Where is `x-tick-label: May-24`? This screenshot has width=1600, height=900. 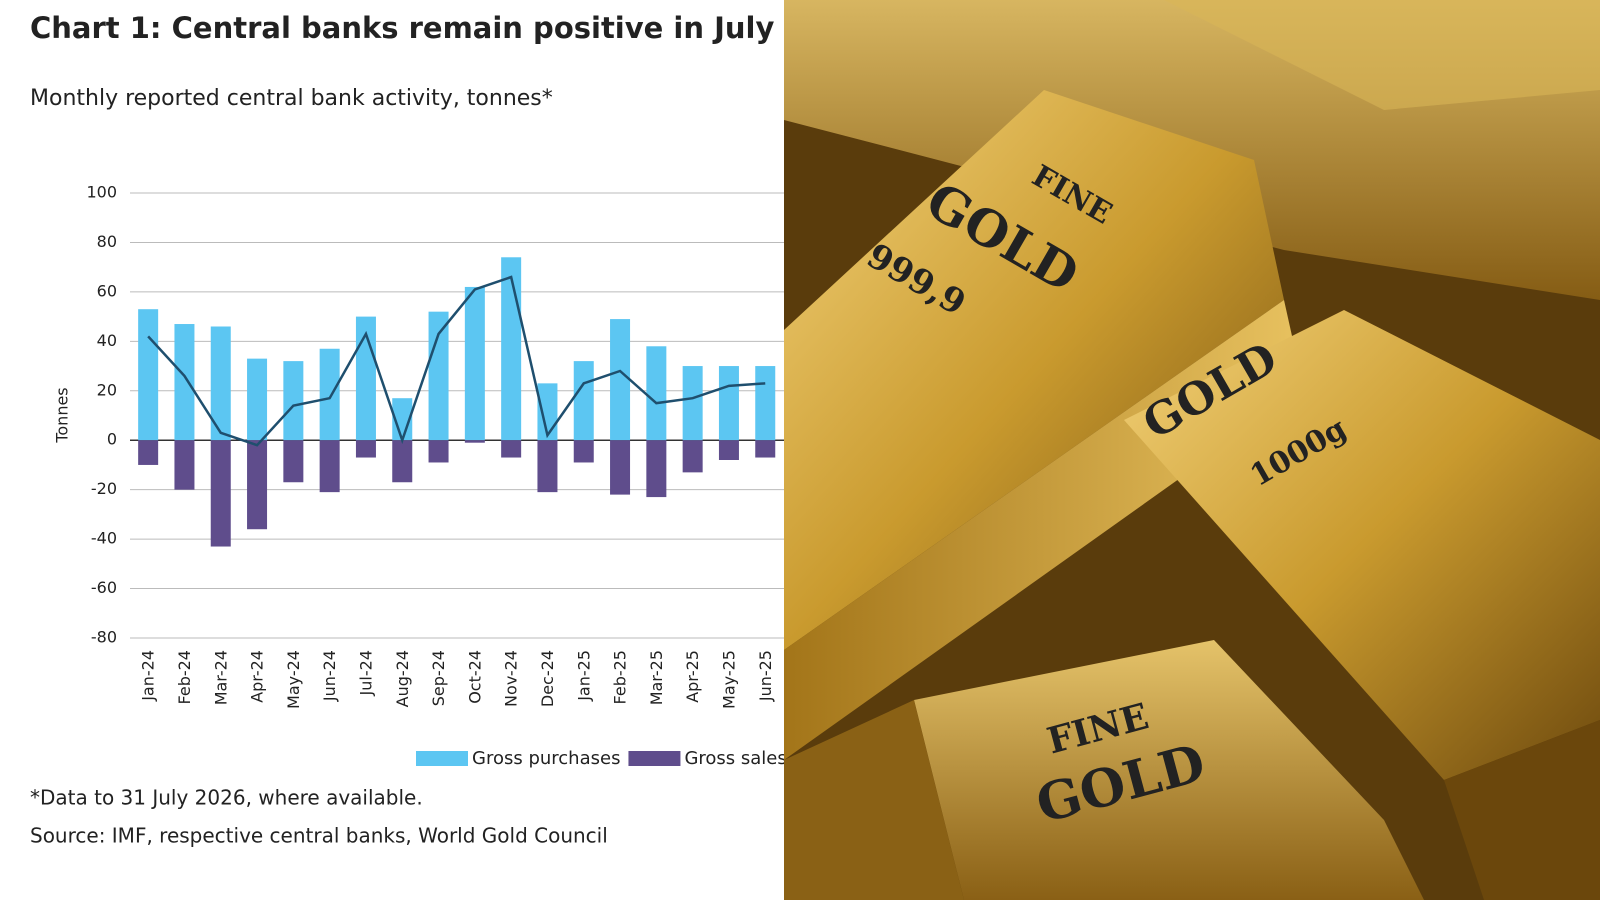 x-tick-label: May-24 is located at coordinates (293, 679).